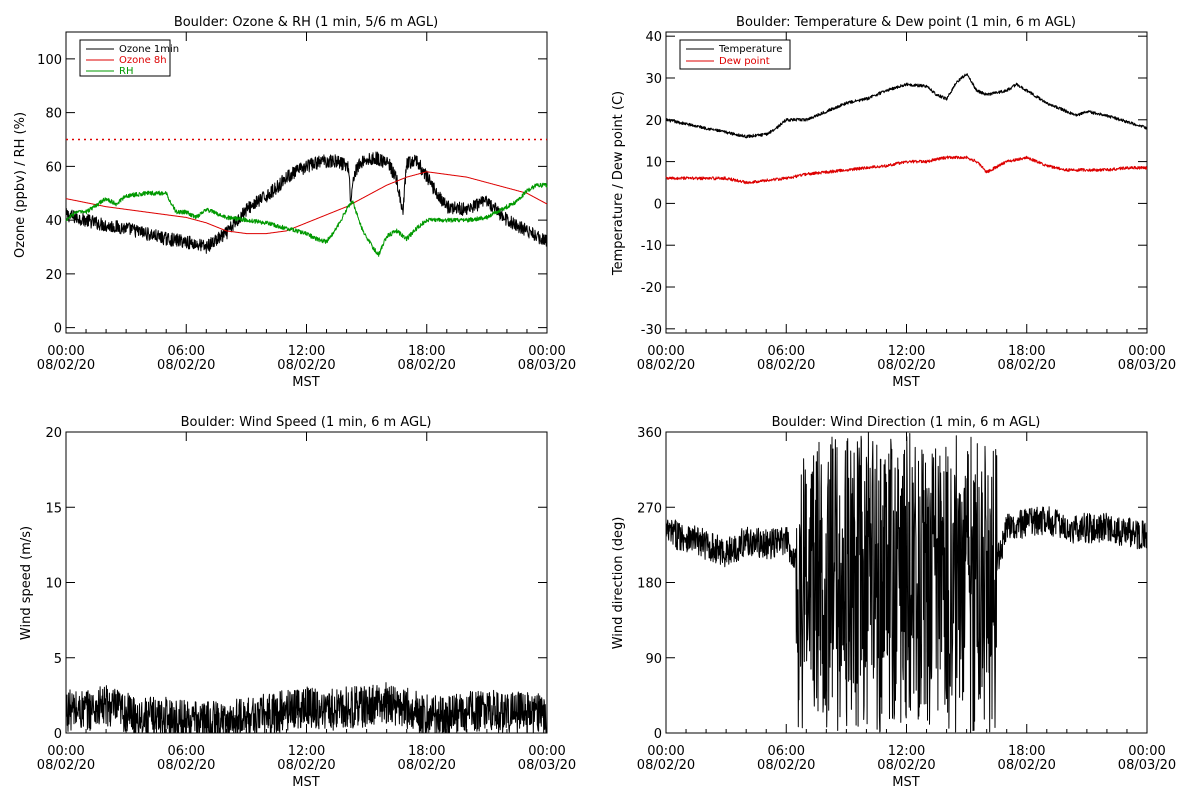  Describe the element at coordinates (906, 351) in the screenshot. I see `temperature-x-tick-time: 12:00` at that location.